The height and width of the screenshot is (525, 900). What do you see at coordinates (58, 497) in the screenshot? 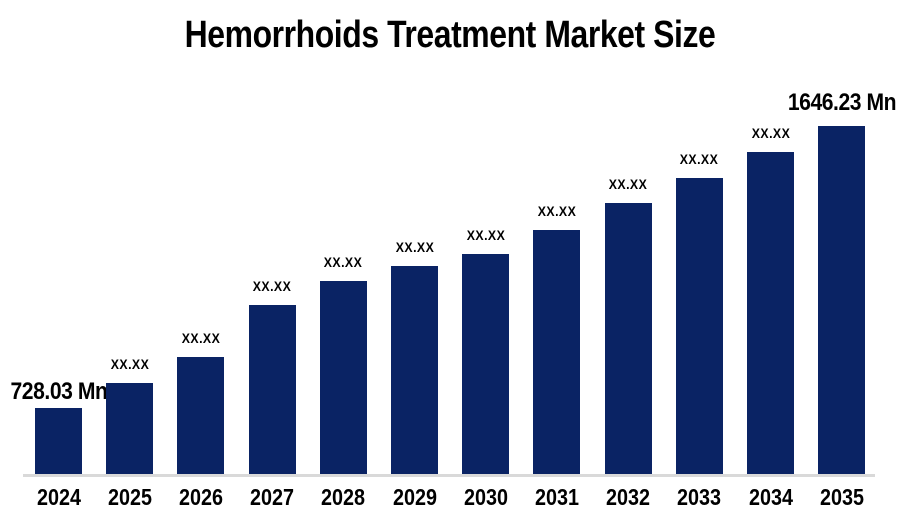
I see `x-axis-tick-2024: 2024` at bounding box center [58, 497].